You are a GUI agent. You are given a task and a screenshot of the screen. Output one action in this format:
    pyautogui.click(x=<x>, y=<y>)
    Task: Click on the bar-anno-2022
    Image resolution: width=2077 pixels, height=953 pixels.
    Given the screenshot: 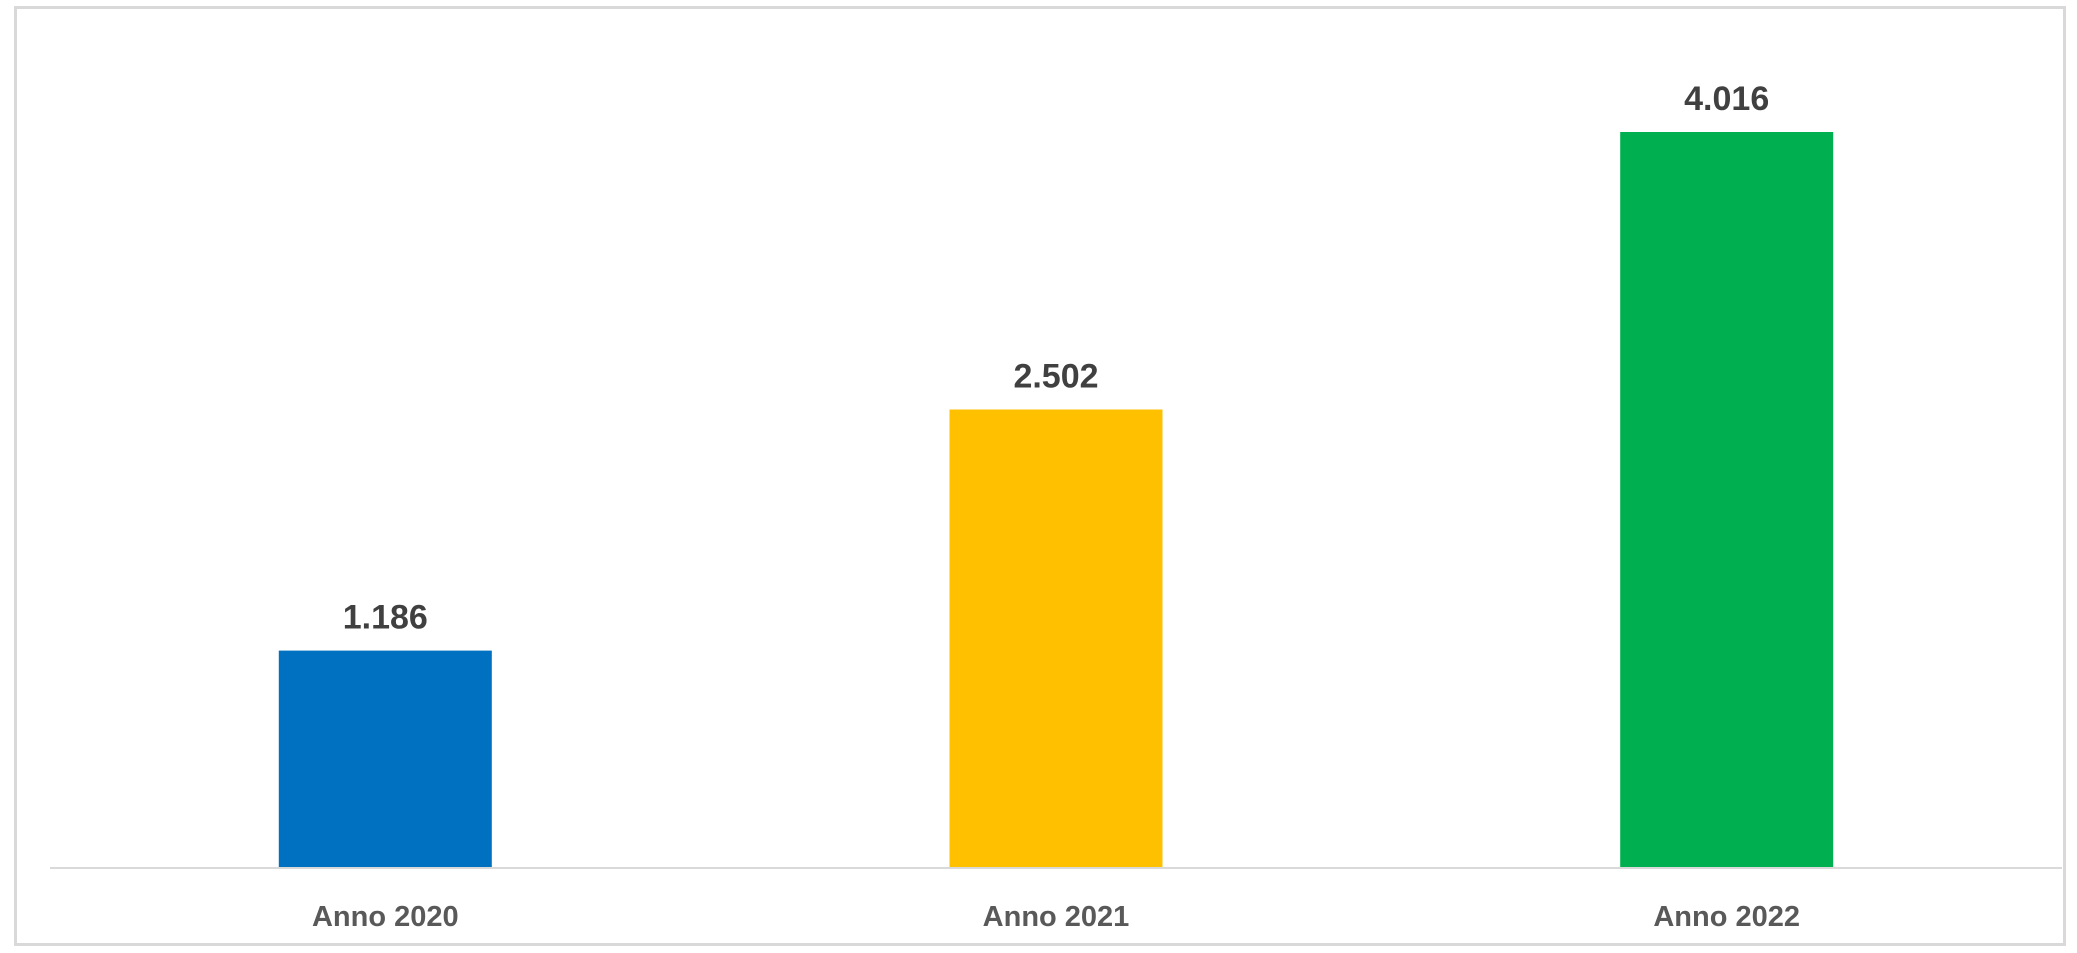 What is the action you would take?
    pyautogui.click(x=1727, y=500)
    